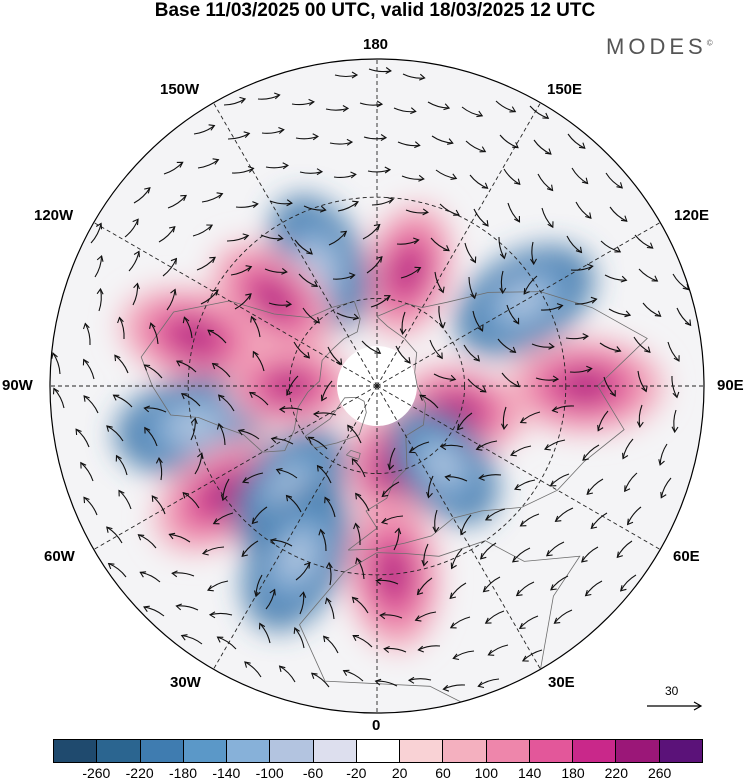  I want to click on lon-label-90e: 90E, so click(730, 385).